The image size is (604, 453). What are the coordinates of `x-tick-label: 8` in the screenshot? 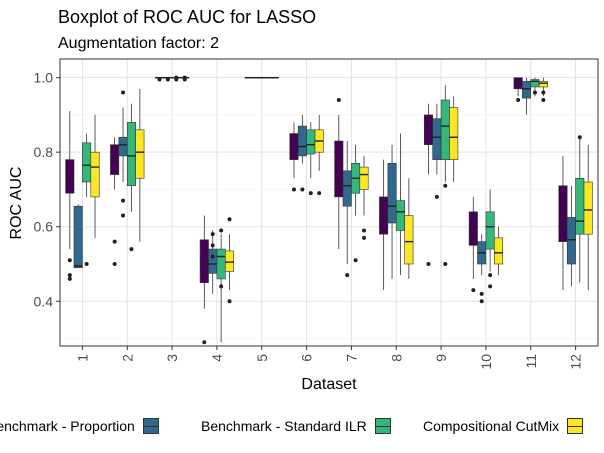 It's located at (396, 358).